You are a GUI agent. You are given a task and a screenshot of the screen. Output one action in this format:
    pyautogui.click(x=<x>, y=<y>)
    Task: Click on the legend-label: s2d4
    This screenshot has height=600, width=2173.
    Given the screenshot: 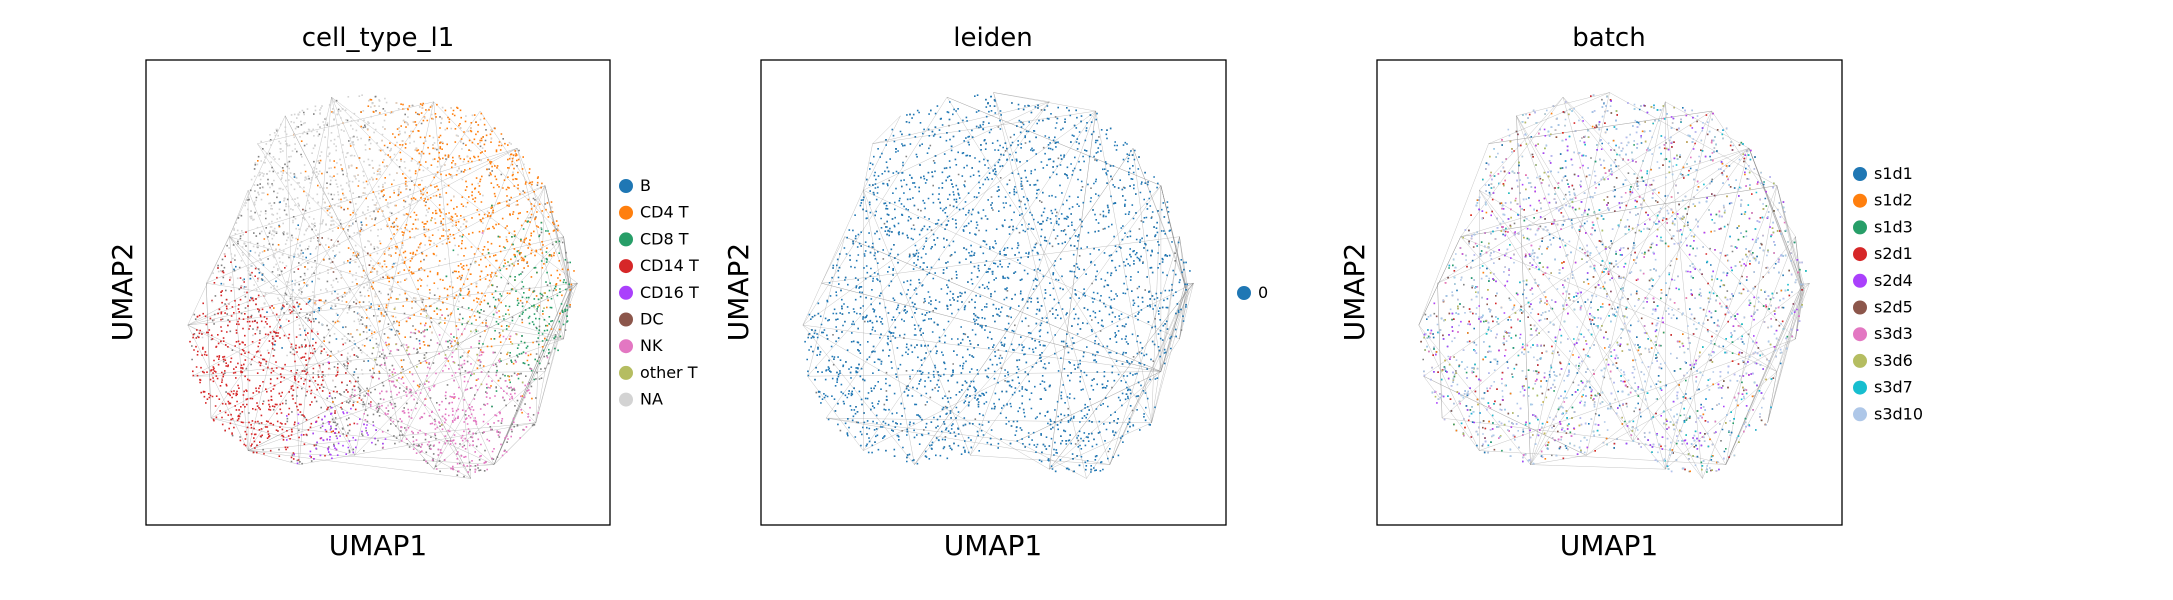 What is the action you would take?
    pyautogui.click(x=1893, y=280)
    